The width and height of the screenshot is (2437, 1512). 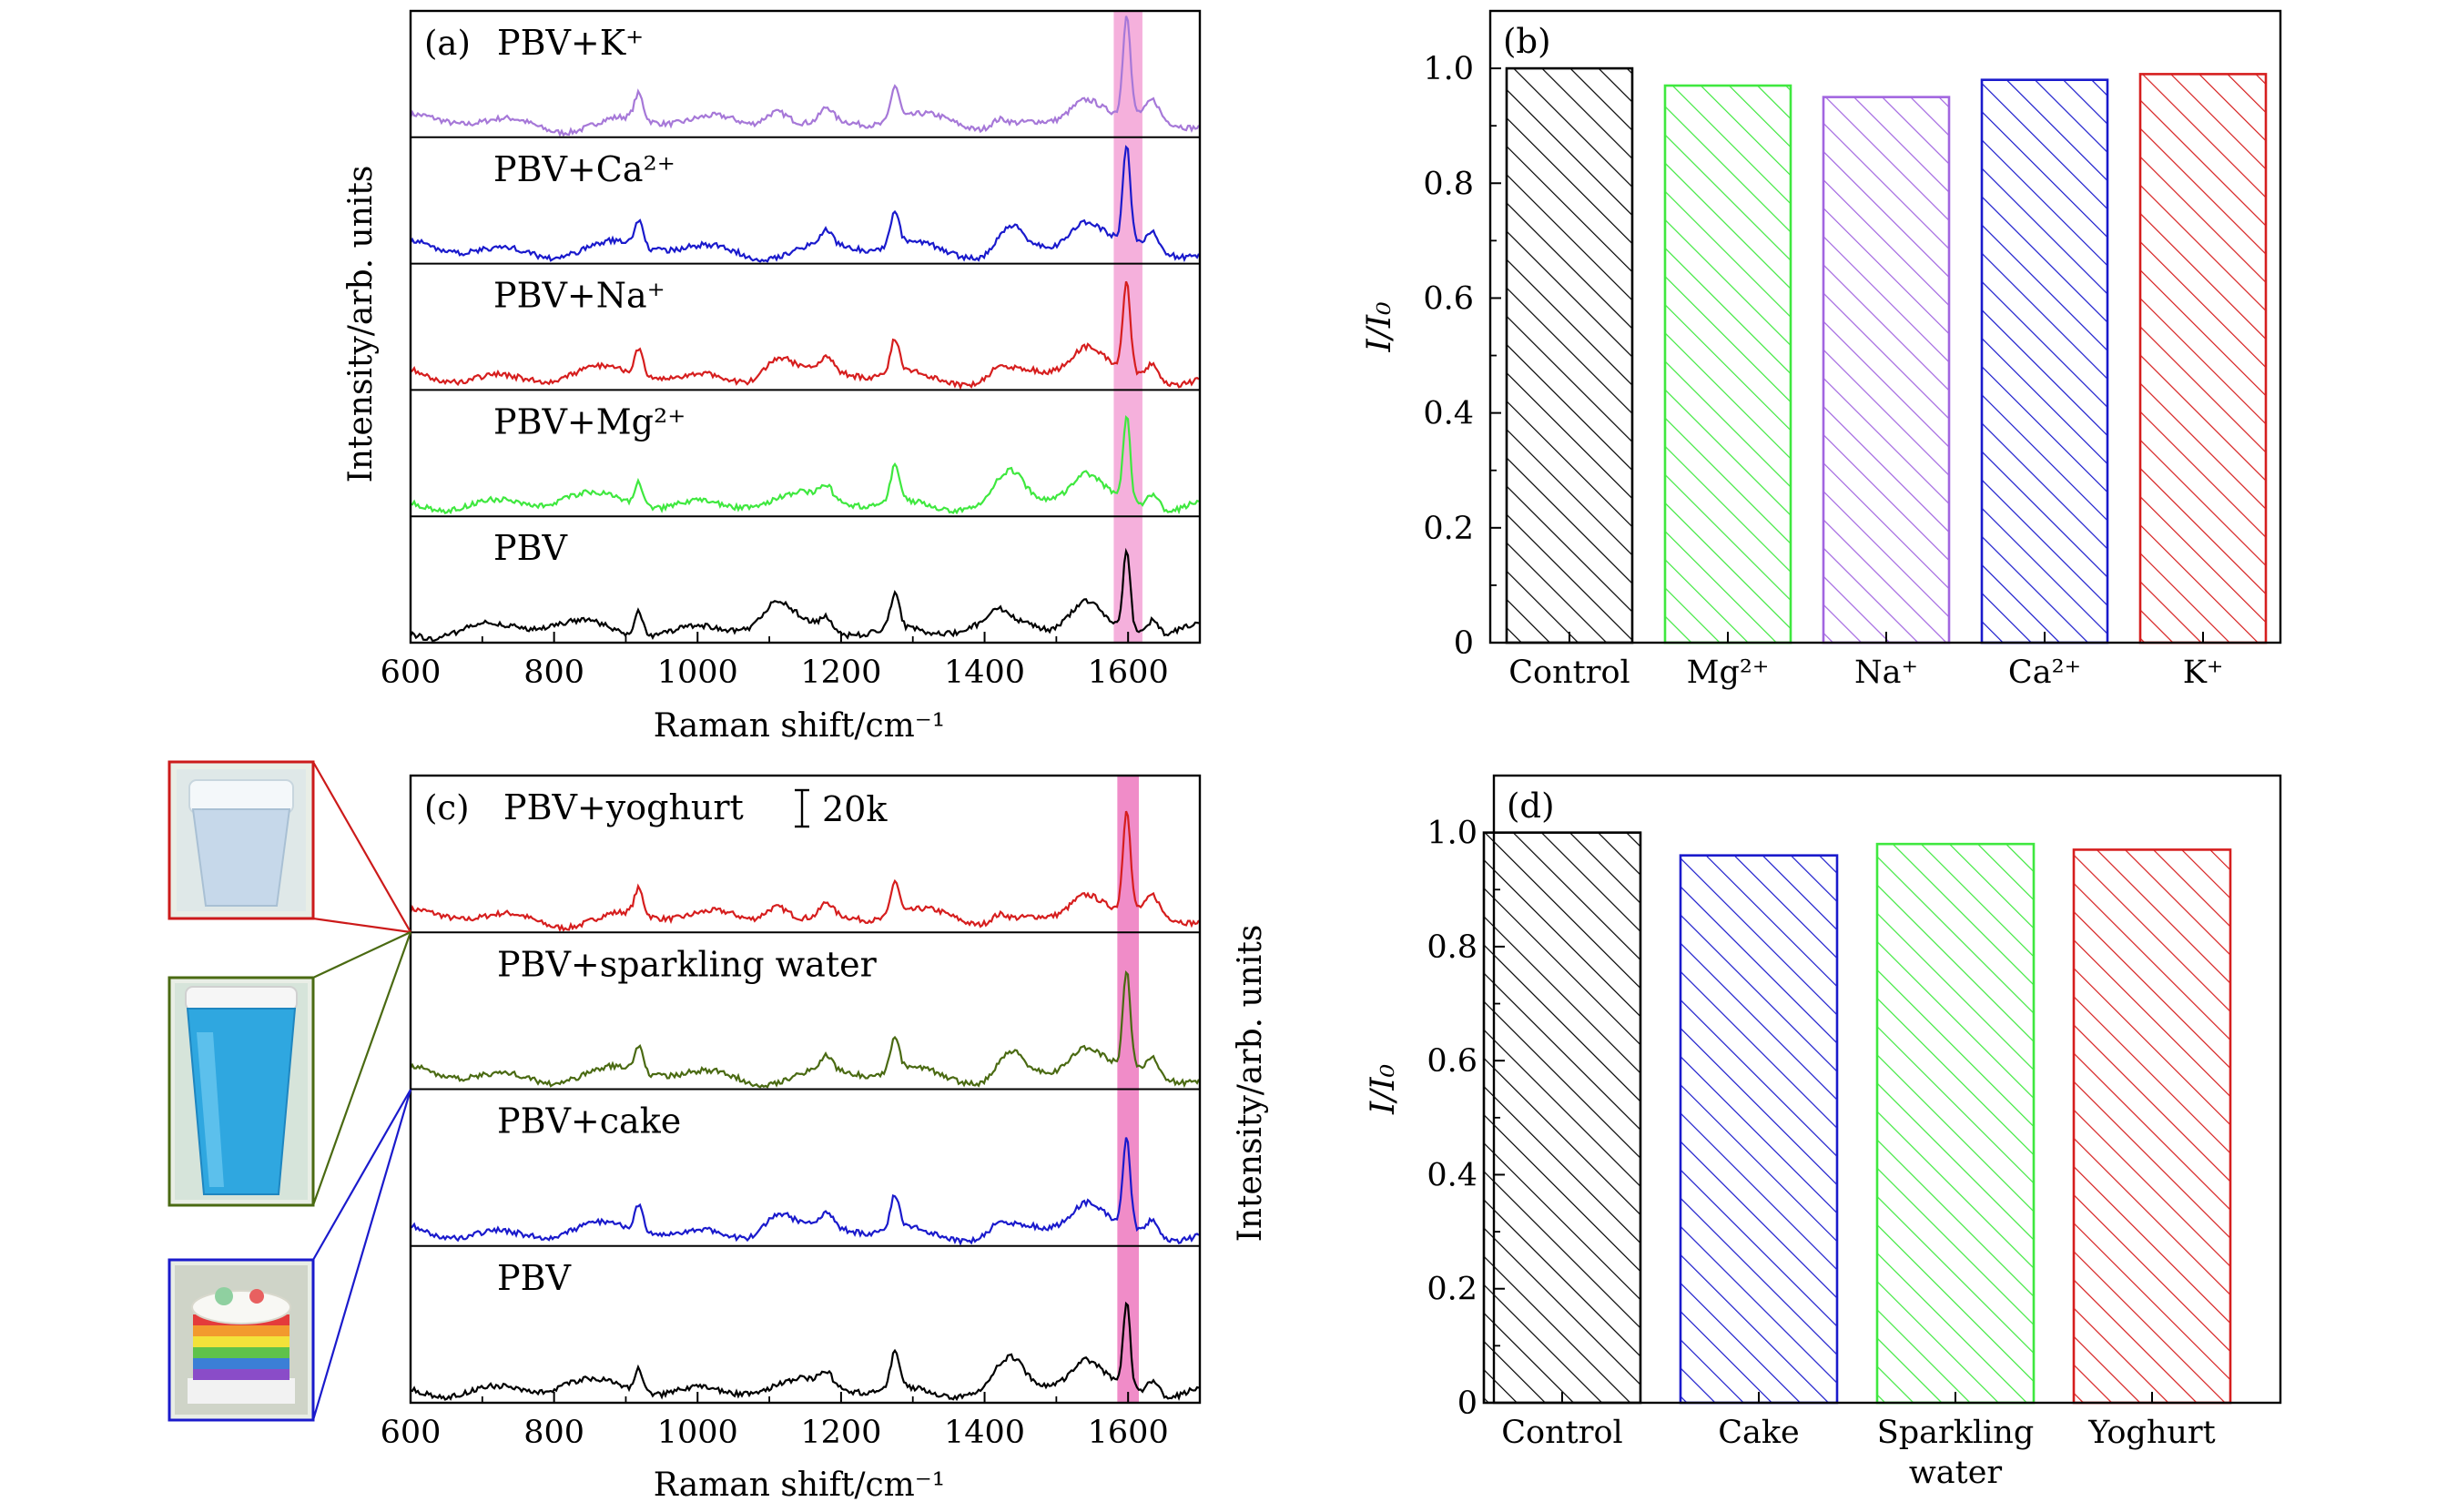 I want to click on category-label: water, so click(x=1956, y=1473).